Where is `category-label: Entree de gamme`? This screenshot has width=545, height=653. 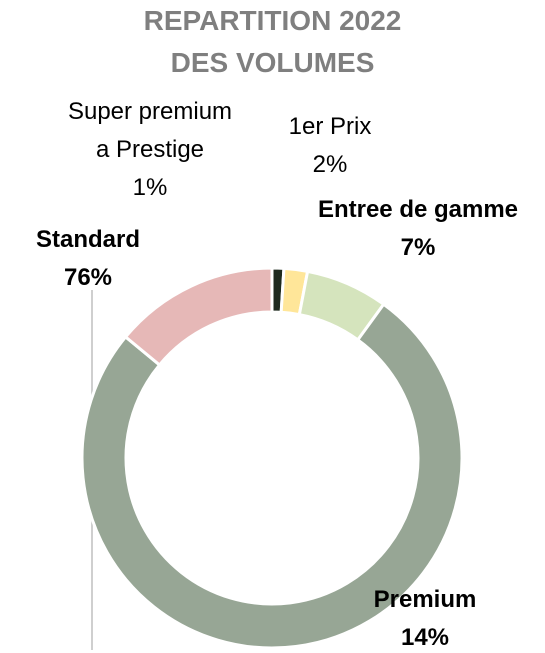
category-label: Entree de gamme is located at coordinates (418, 209).